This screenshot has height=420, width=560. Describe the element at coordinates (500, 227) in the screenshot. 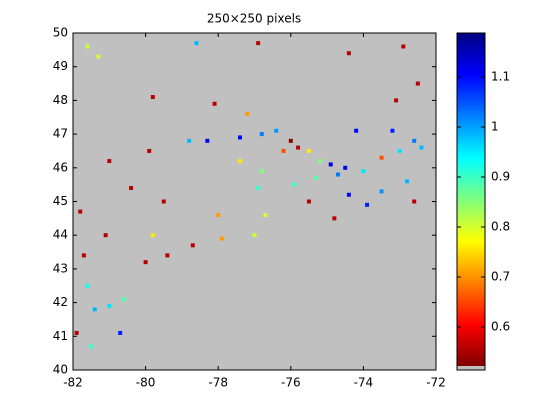

I see `colorbar-tick-label: 0.8` at that location.